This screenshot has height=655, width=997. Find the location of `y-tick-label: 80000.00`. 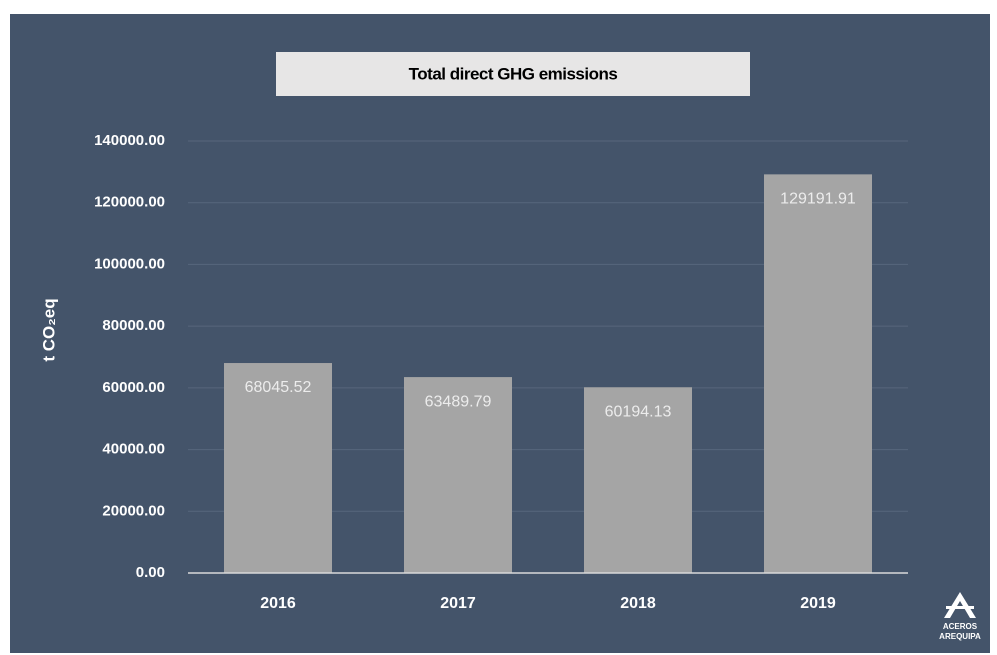

y-tick-label: 80000.00 is located at coordinates (133, 325).